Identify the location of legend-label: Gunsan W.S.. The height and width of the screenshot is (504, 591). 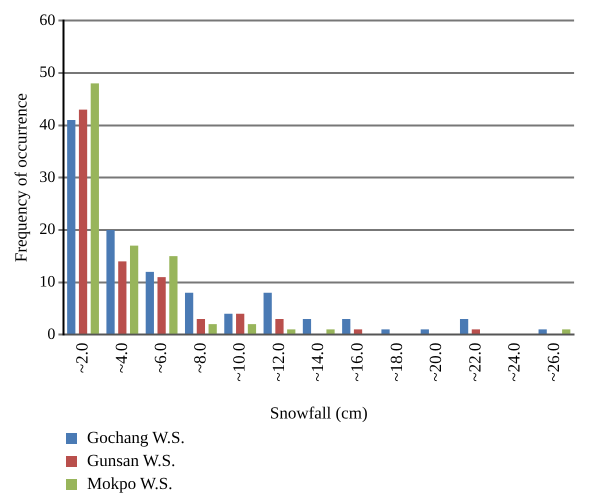
(131, 461).